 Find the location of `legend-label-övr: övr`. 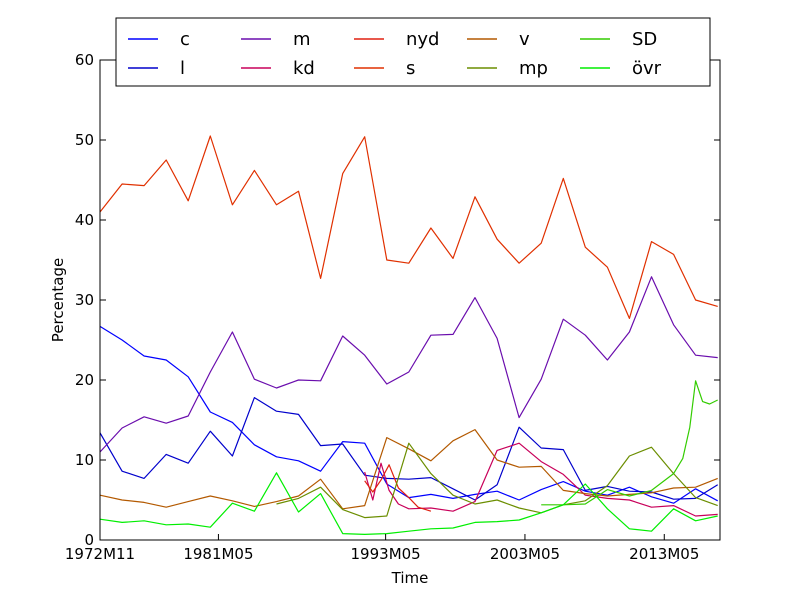

legend-label-övr: övr is located at coordinates (647, 68).